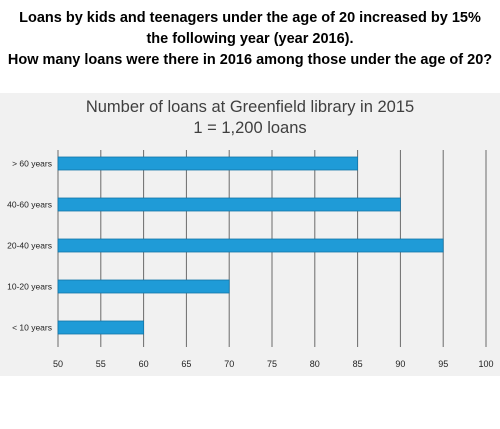 This screenshot has height=429, width=500. Describe the element at coordinates (58, 364) in the screenshot. I see `x-tick-label: 50` at that location.